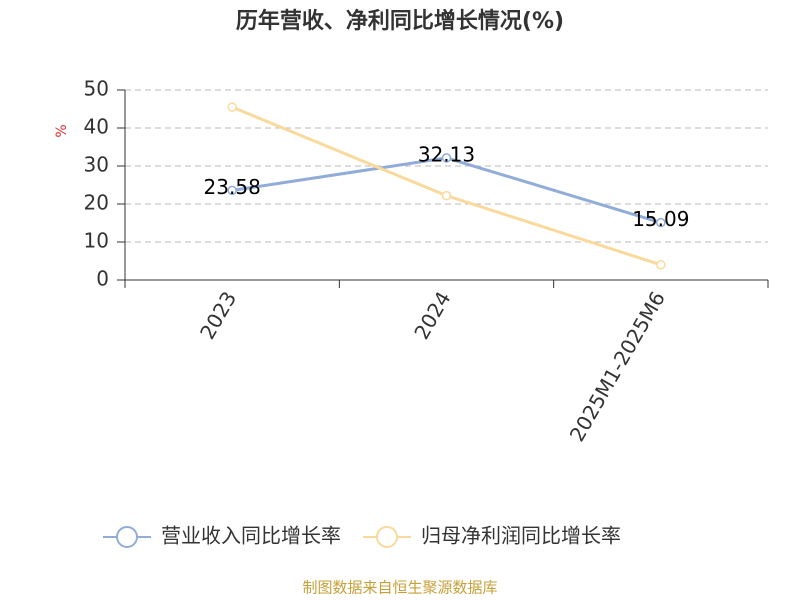  Describe the element at coordinates (96, 165) in the screenshot. I see `y-tick-label: 30` at that location.